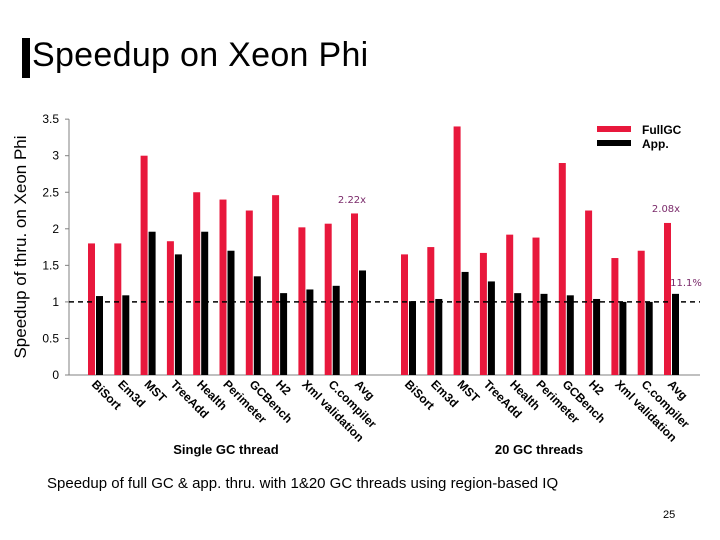 The image size is (720, 540). I want to click on legend-label-fullgc: FullGC, so click(662, 130).